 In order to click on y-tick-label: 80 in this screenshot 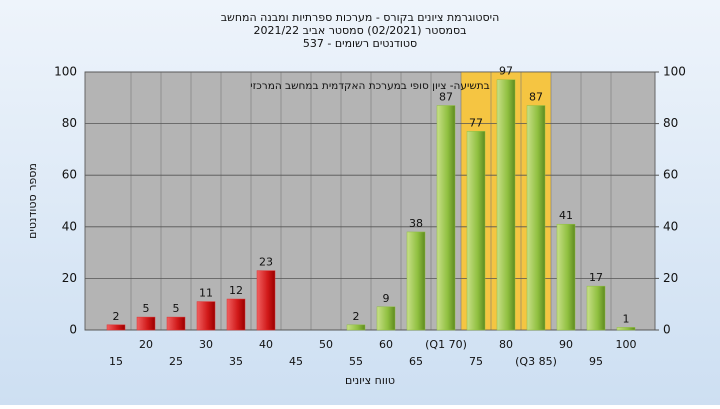, I will do `click(69, 123)`.